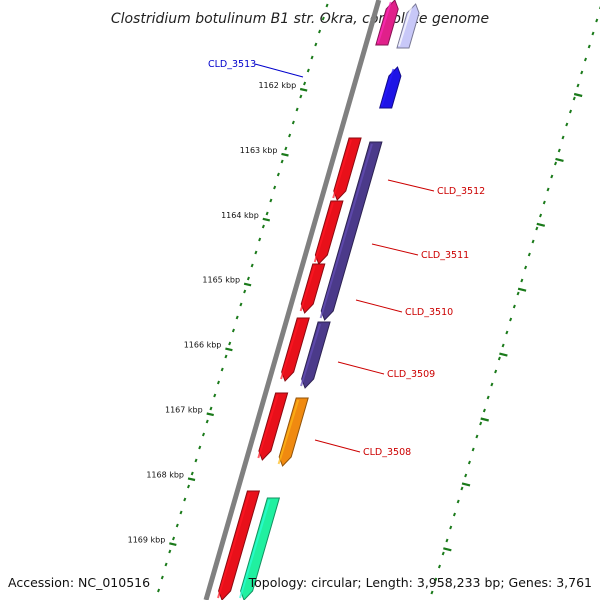  What do you see at coordinates (259, 150) in the screenshot?
I see `kbp-label: 1163 kbp` at bounding box center [259, 150].